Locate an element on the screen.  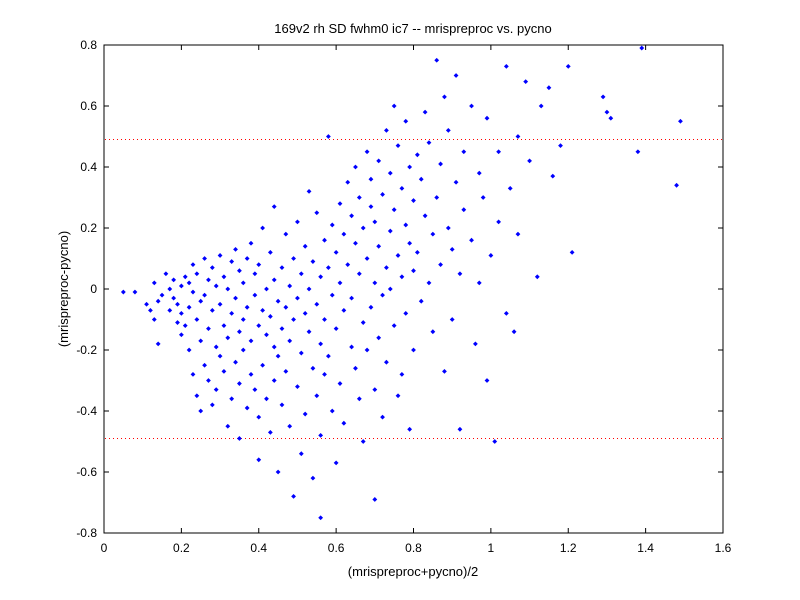
y-tick-label: -0.6 is located at coordinates (86, 472).